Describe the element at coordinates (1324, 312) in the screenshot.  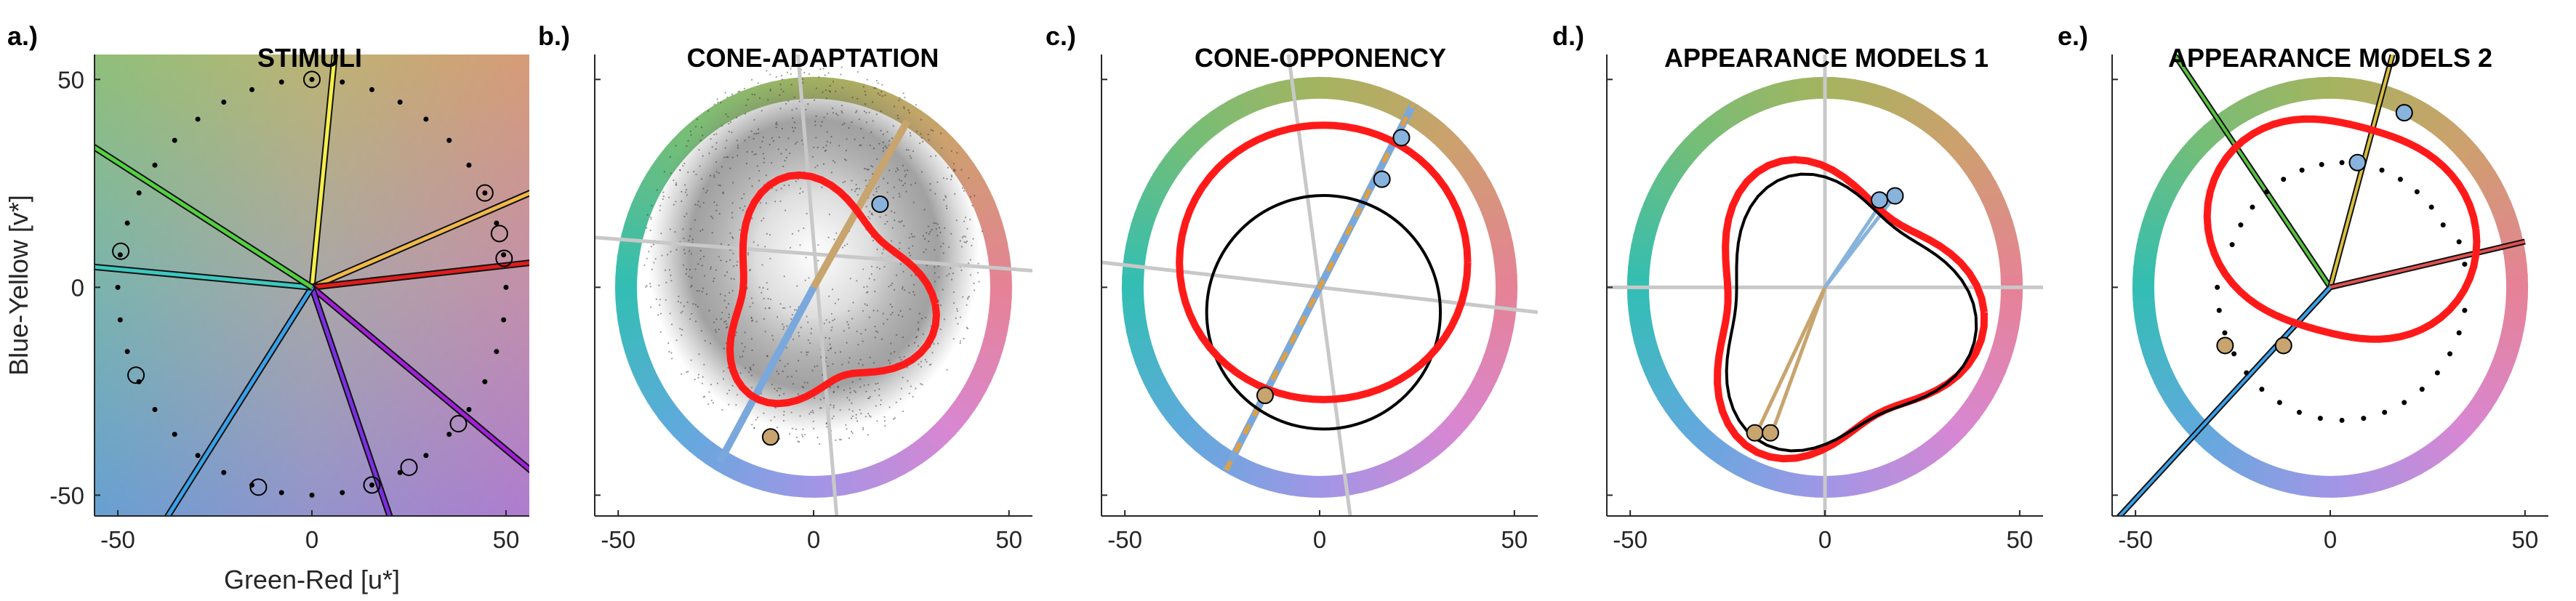
I see `black-circle` at that location.